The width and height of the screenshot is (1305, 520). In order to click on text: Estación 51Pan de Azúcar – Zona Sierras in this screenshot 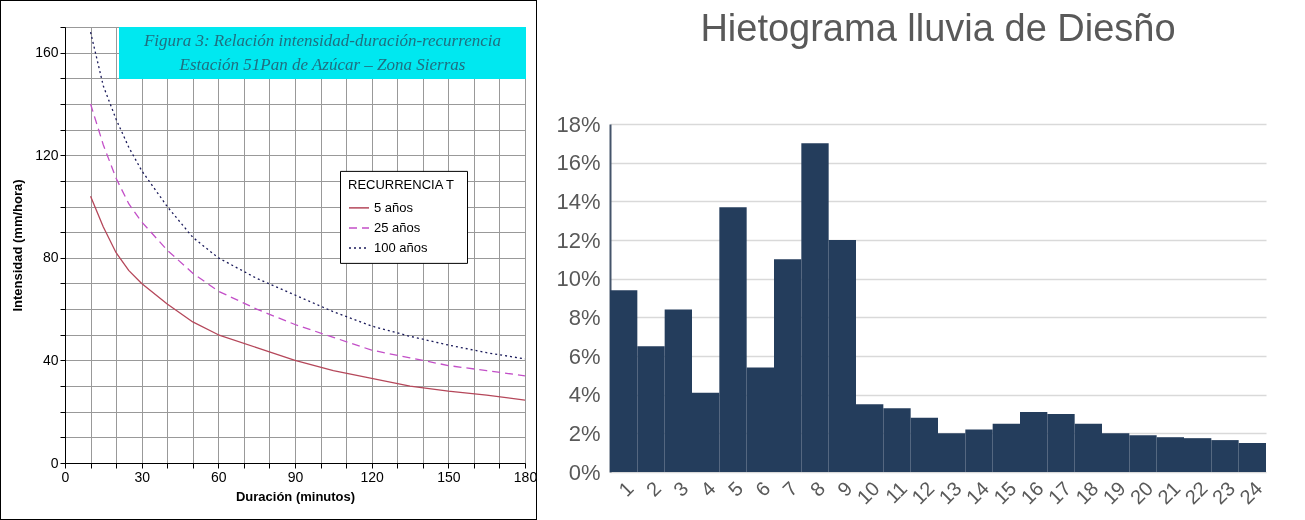, I will do `click(322, 65)`.